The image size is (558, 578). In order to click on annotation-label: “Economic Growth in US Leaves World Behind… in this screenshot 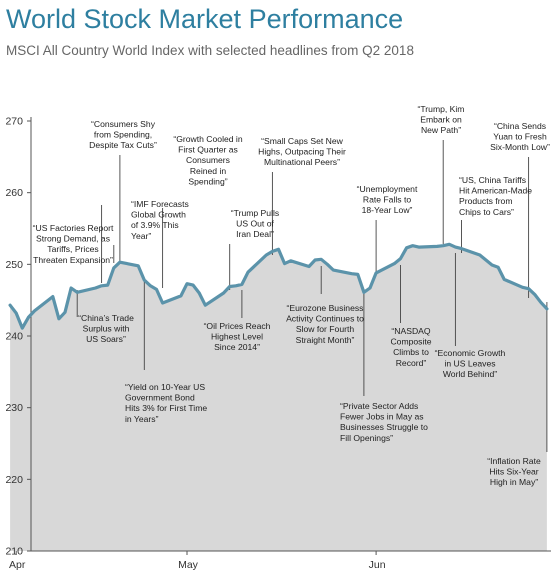, I will do `click(470, 363)`.